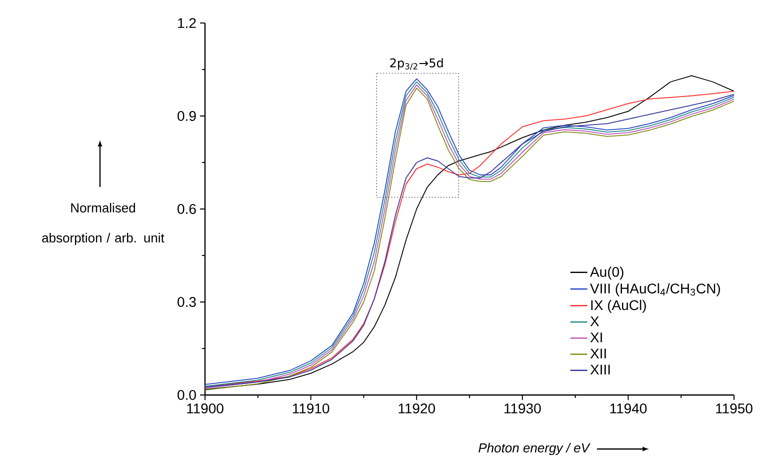 This screenshot has height=474, width=769. What do you see at coordinates (607, 273) in the screenshot?
I see `legend-label: Au(0)` at bounding box center [607, 273].